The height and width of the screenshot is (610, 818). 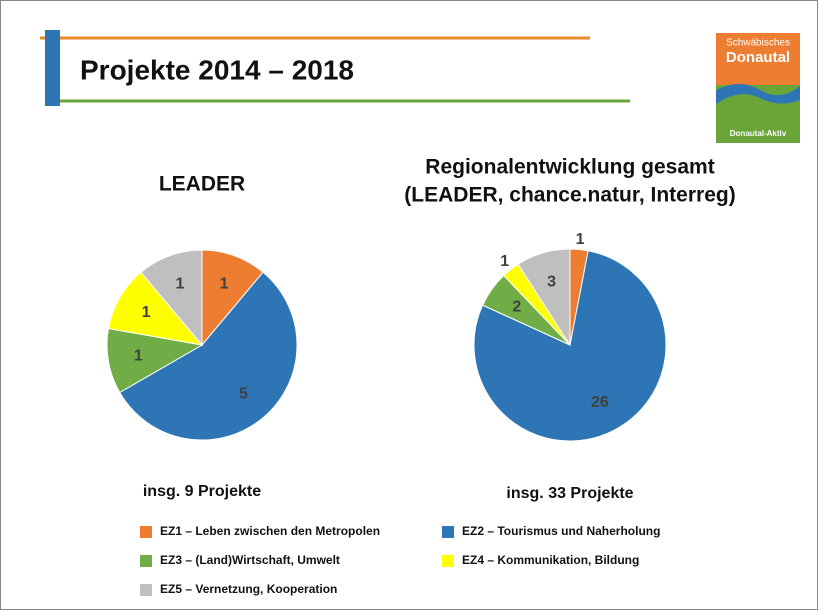 What do you see at coordinates (248, 589) in the screenshot?
I see `legend-label: EZ5 – Vernetzung, Kooperation` at bounding box center [248, 589].